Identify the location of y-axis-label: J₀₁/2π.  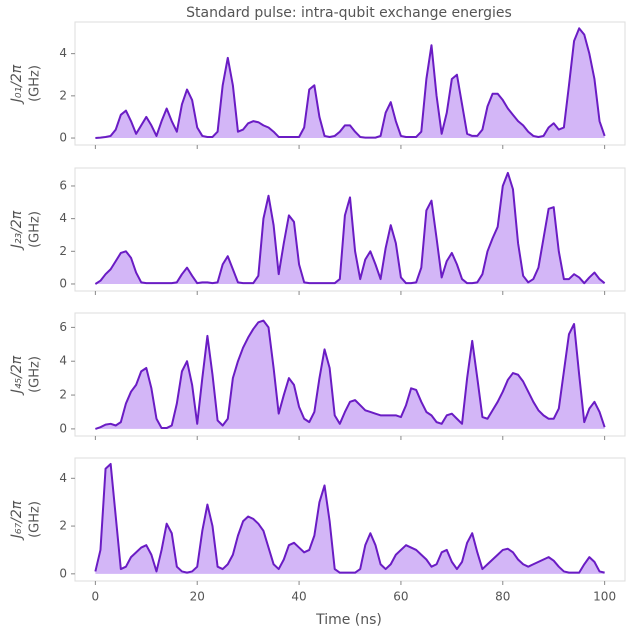
(17, 84).